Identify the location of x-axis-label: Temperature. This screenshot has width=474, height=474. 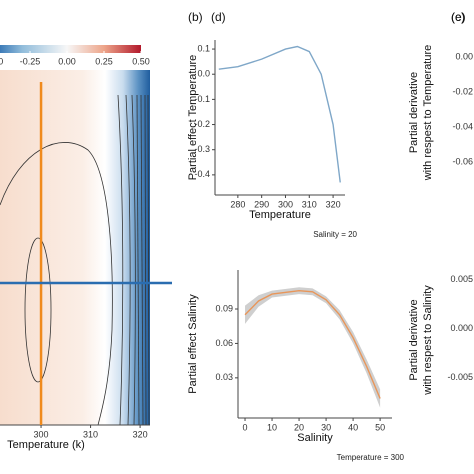
(280, 215).